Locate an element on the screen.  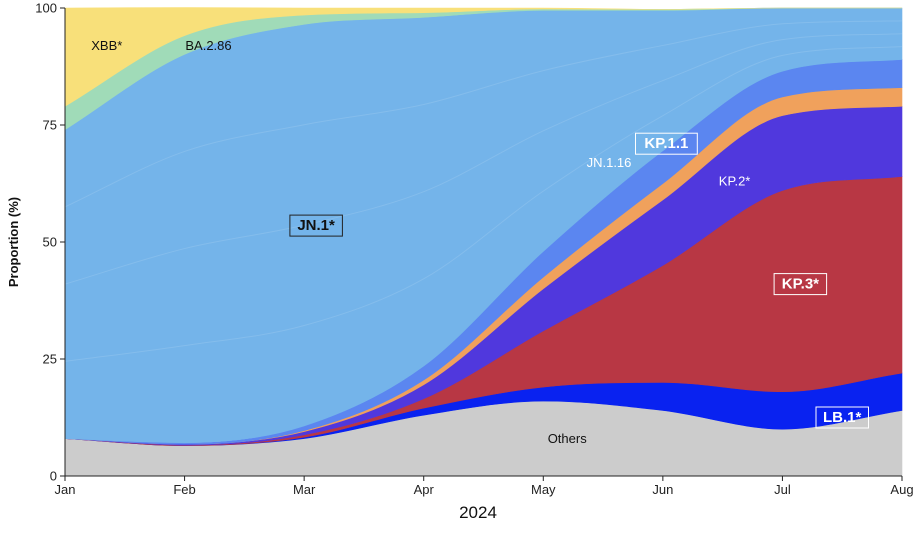
label-ba-2-86: BA.2.86 is located at coordinates (208, 45).